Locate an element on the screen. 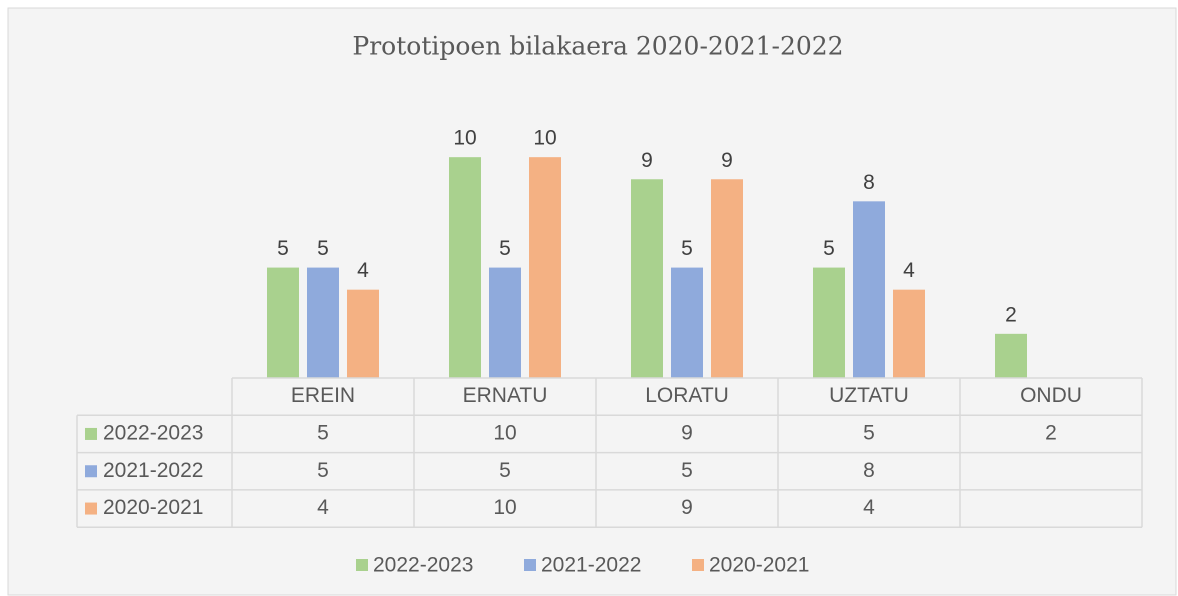 The height and width of the screenshot is (596, 1178). category-label: ONDU is located at coordinates (1051, 395).